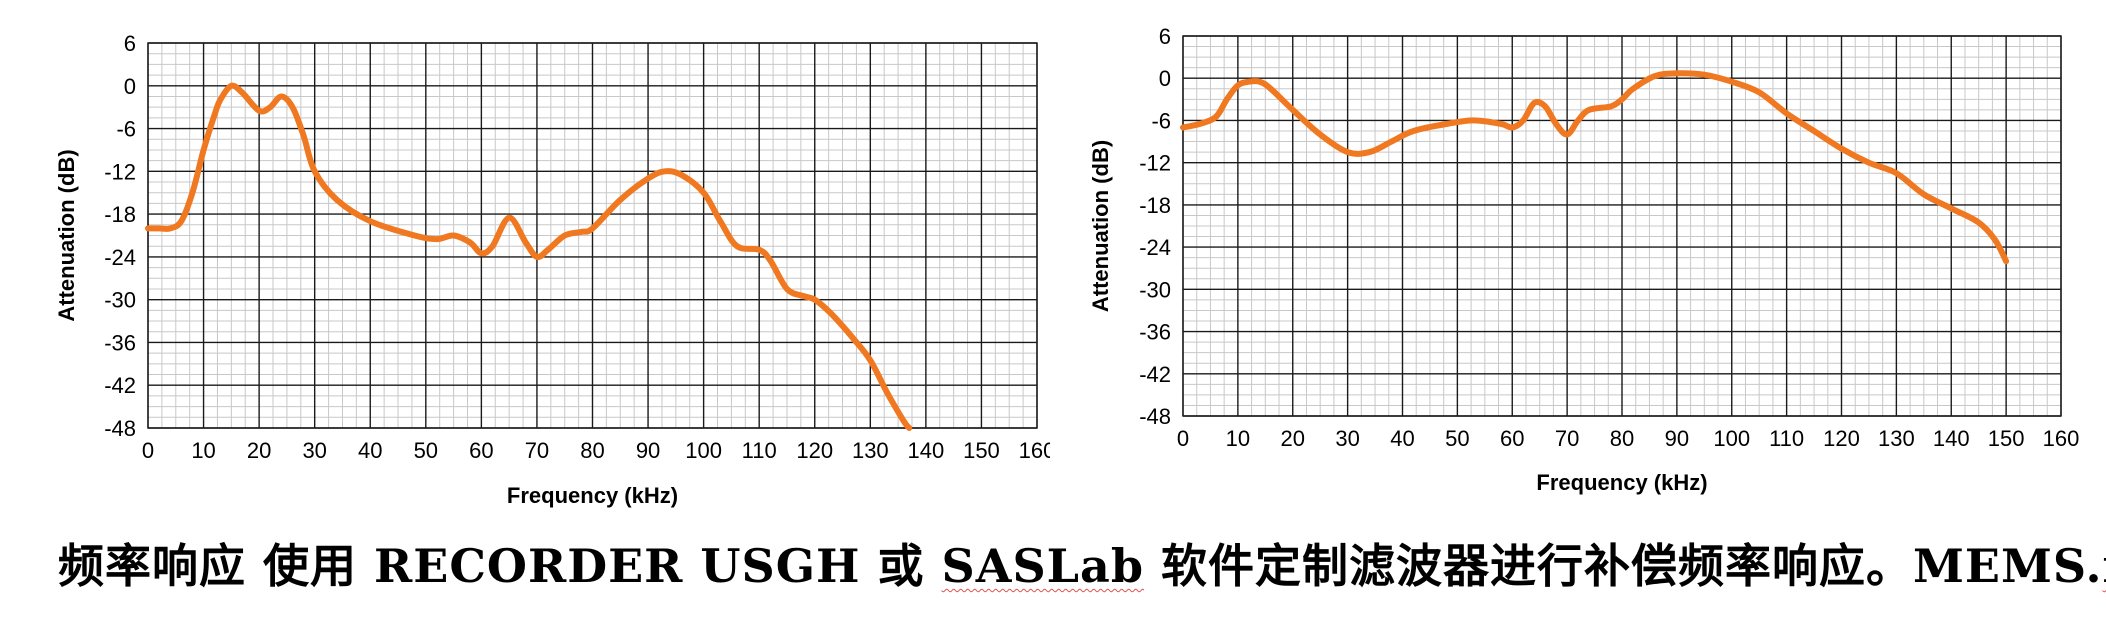  I want to click on caption-flf: flf, so click(2104, 566).